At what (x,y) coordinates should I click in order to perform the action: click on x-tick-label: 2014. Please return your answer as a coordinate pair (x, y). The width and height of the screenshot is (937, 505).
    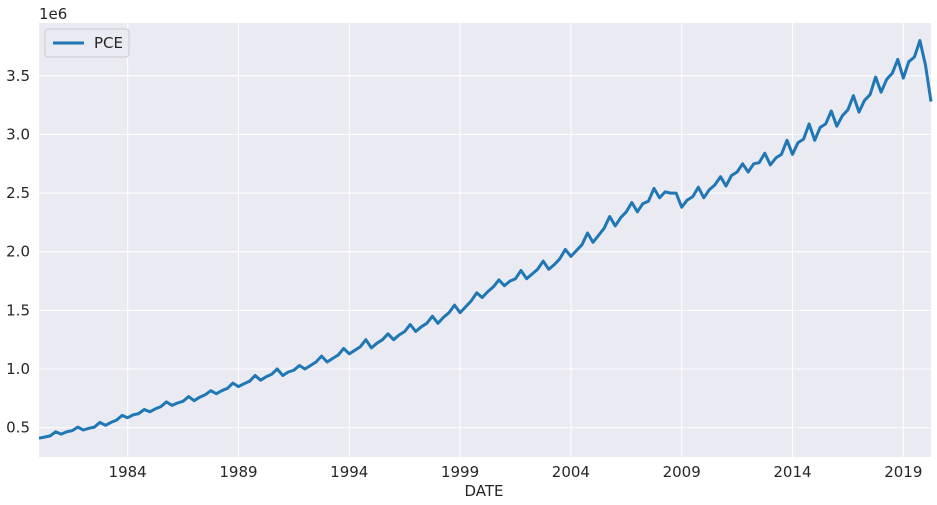
    Looking at the image, I should click on (792, 472).